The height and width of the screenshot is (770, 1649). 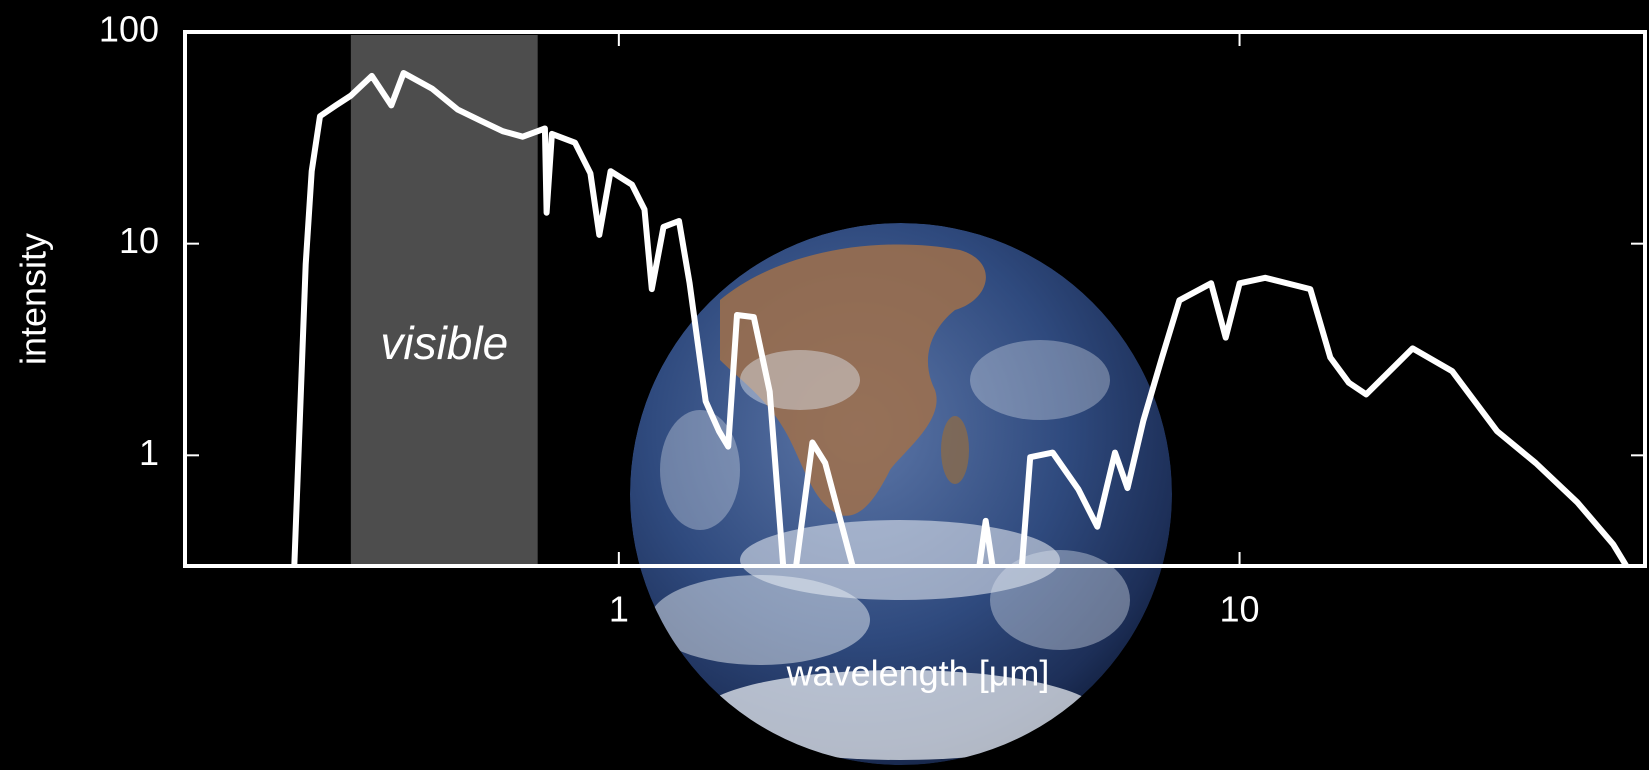 I want to click on x-axis-label: wavelength [μm], so click(x=918, y=673).